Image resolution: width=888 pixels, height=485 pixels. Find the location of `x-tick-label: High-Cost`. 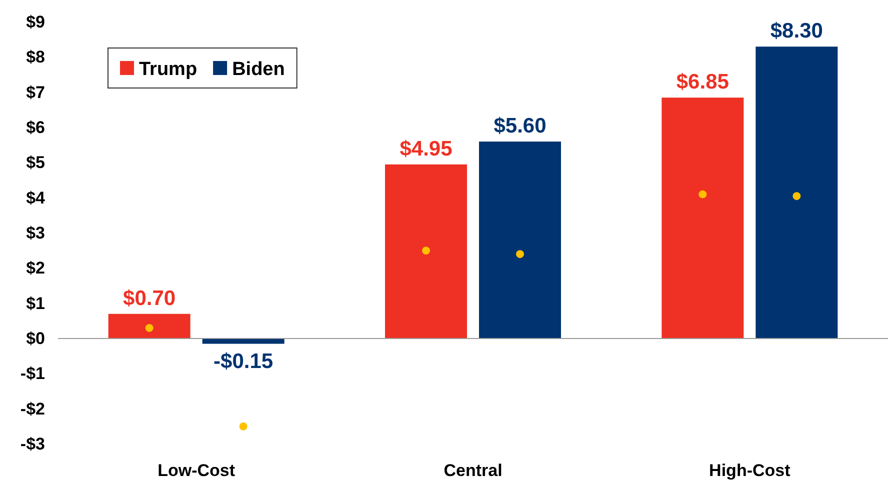

x-tick-label: High-Cost is located at coordinates (750, 470).